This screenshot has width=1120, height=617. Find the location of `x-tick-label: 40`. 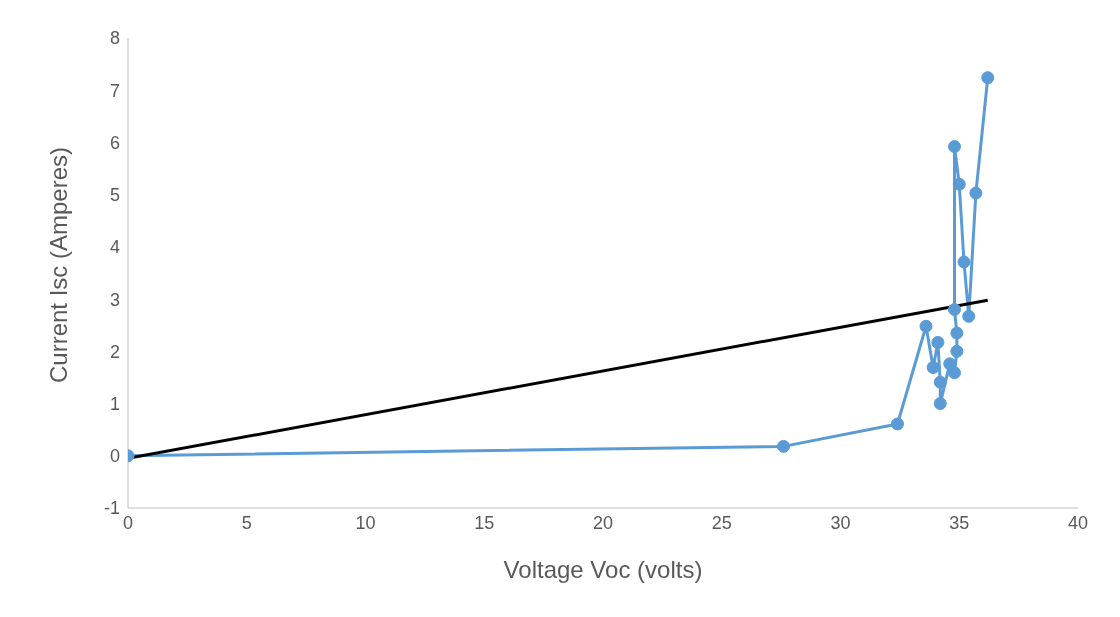

x-tick-label: 40 is located at coordinates (1078, 522).